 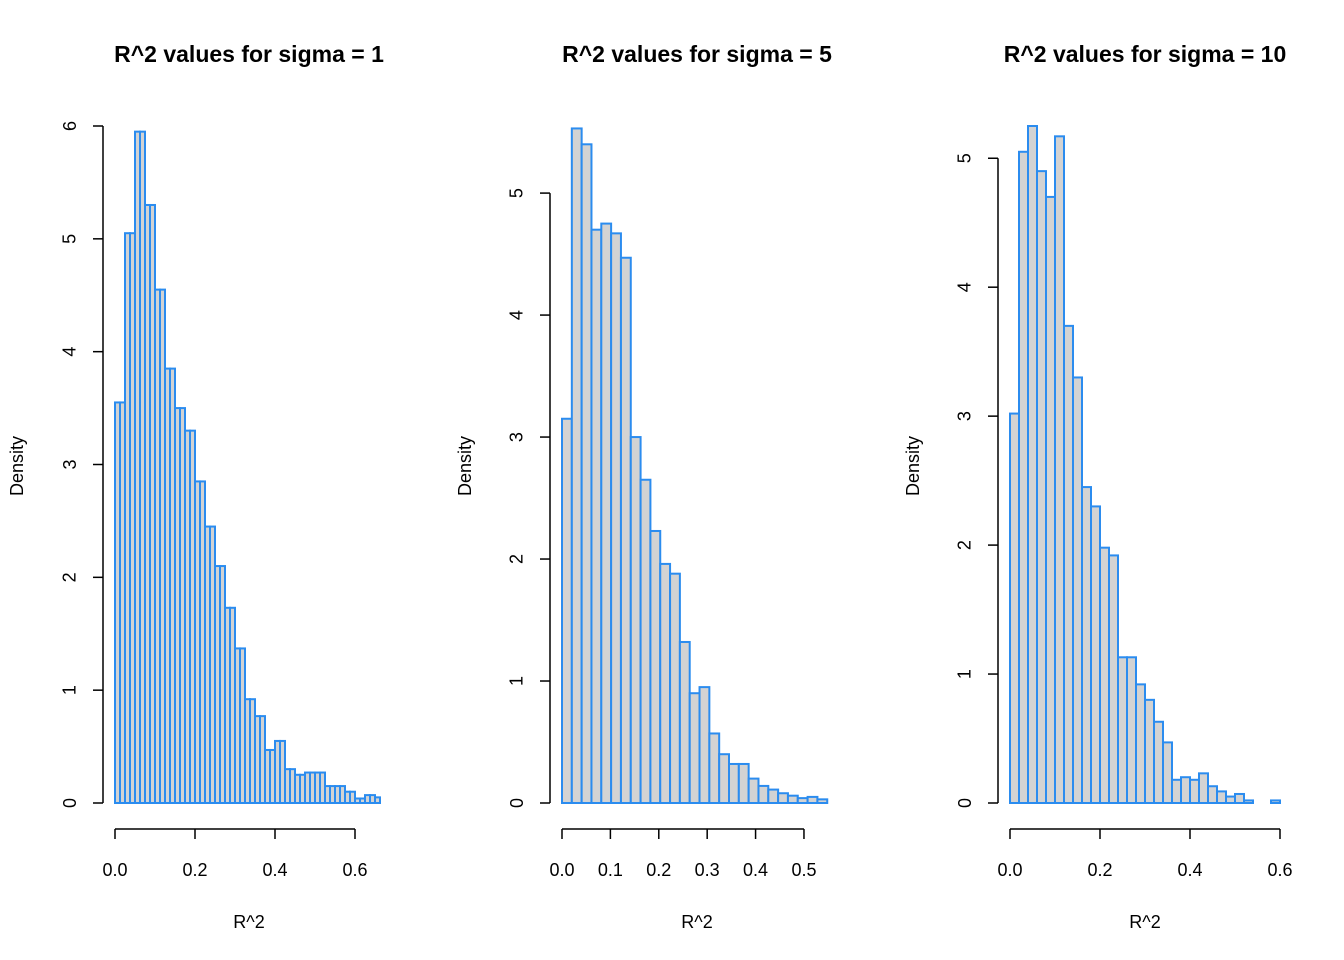 I want to click on x-tick-label: 0.5, so click(x=803, y=870).